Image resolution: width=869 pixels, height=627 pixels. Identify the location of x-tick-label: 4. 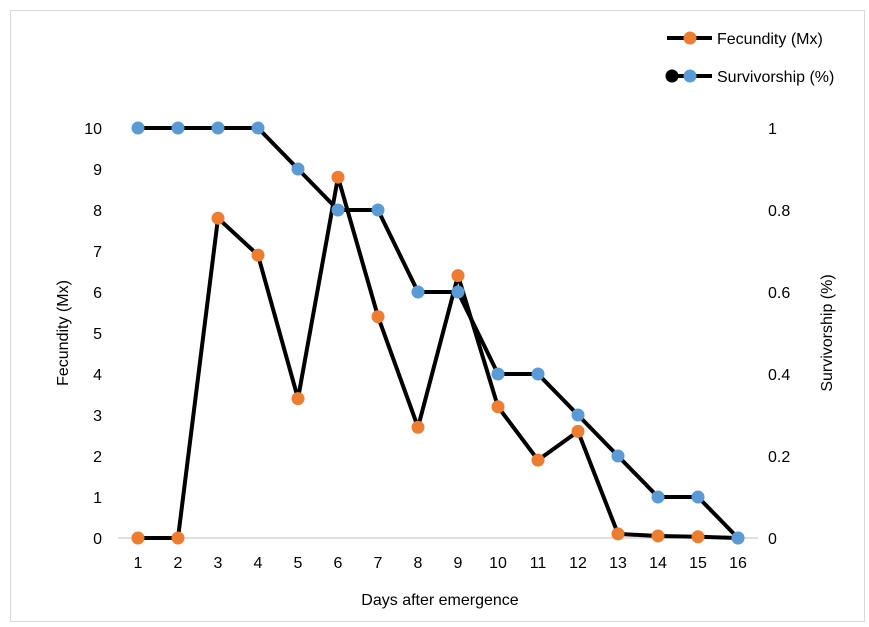
(258, 563).